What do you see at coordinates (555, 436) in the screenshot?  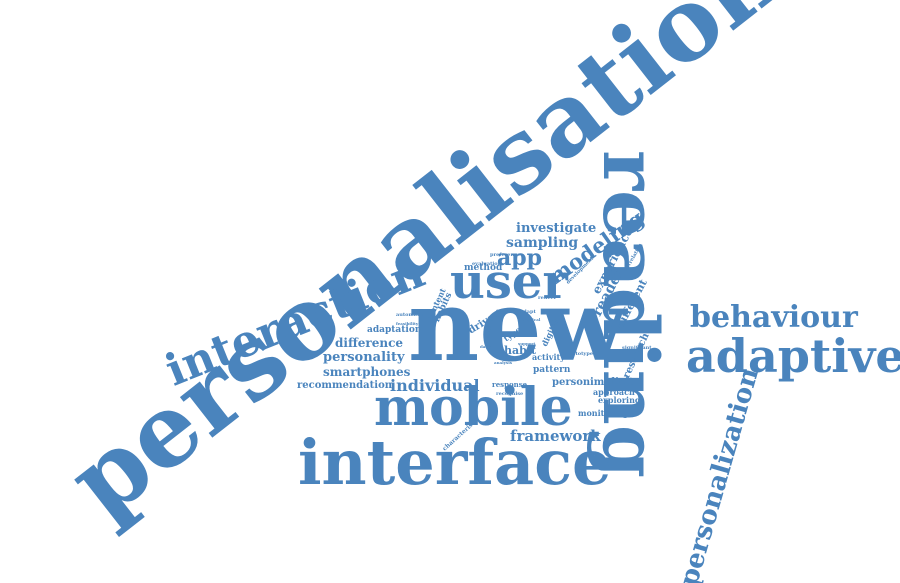 I see `word-framework: framework` at bounding box center [555, 436].